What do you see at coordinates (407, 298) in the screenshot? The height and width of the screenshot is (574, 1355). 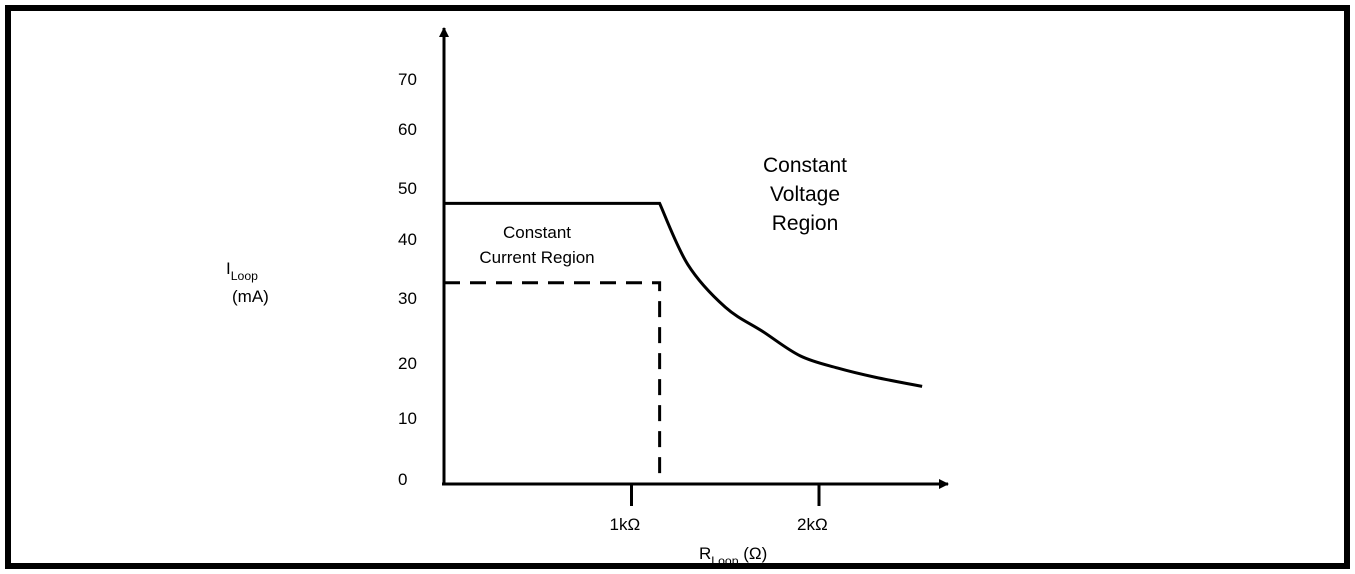 I see `y-tick-label: 30` at bounding box center [407, 298].